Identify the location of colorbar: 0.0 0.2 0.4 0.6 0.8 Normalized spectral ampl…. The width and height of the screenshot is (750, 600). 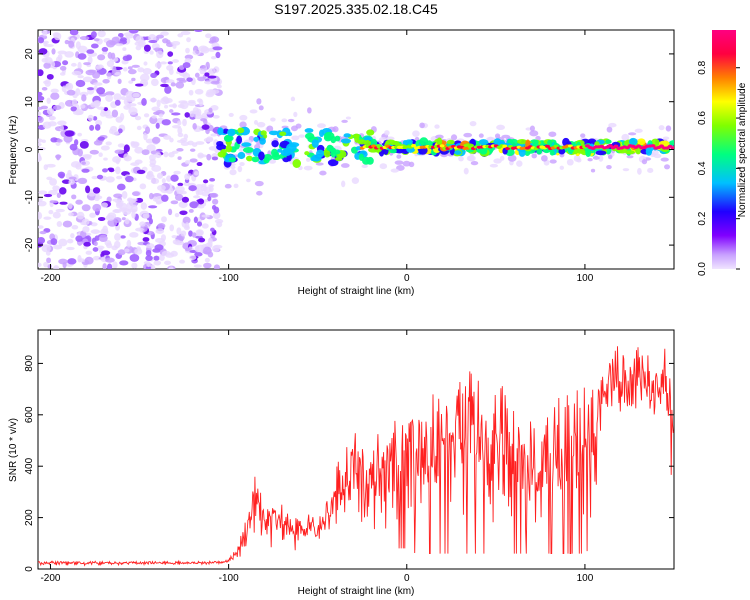
(722, 153).